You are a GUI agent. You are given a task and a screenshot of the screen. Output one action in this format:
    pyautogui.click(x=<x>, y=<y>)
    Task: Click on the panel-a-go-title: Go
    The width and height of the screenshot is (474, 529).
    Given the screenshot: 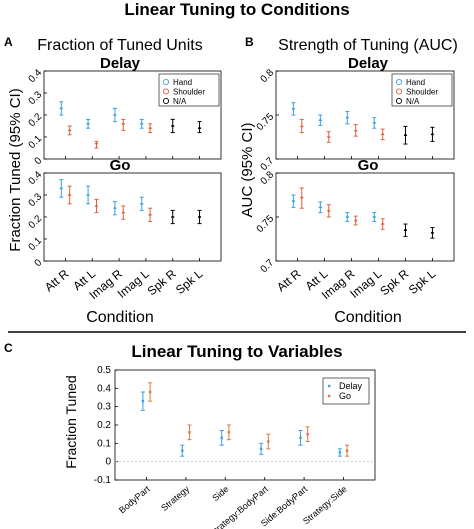 What is the action you would take?
    pyautogui.click(x=120, y=165)
    